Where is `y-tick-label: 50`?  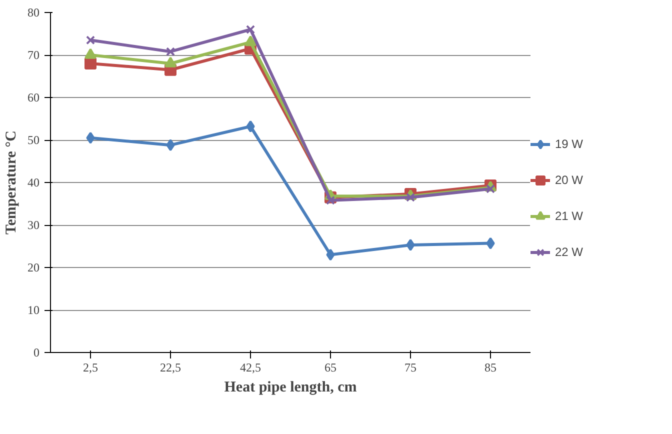 y-tick-label: 50 is located at coordinates (34, 140).